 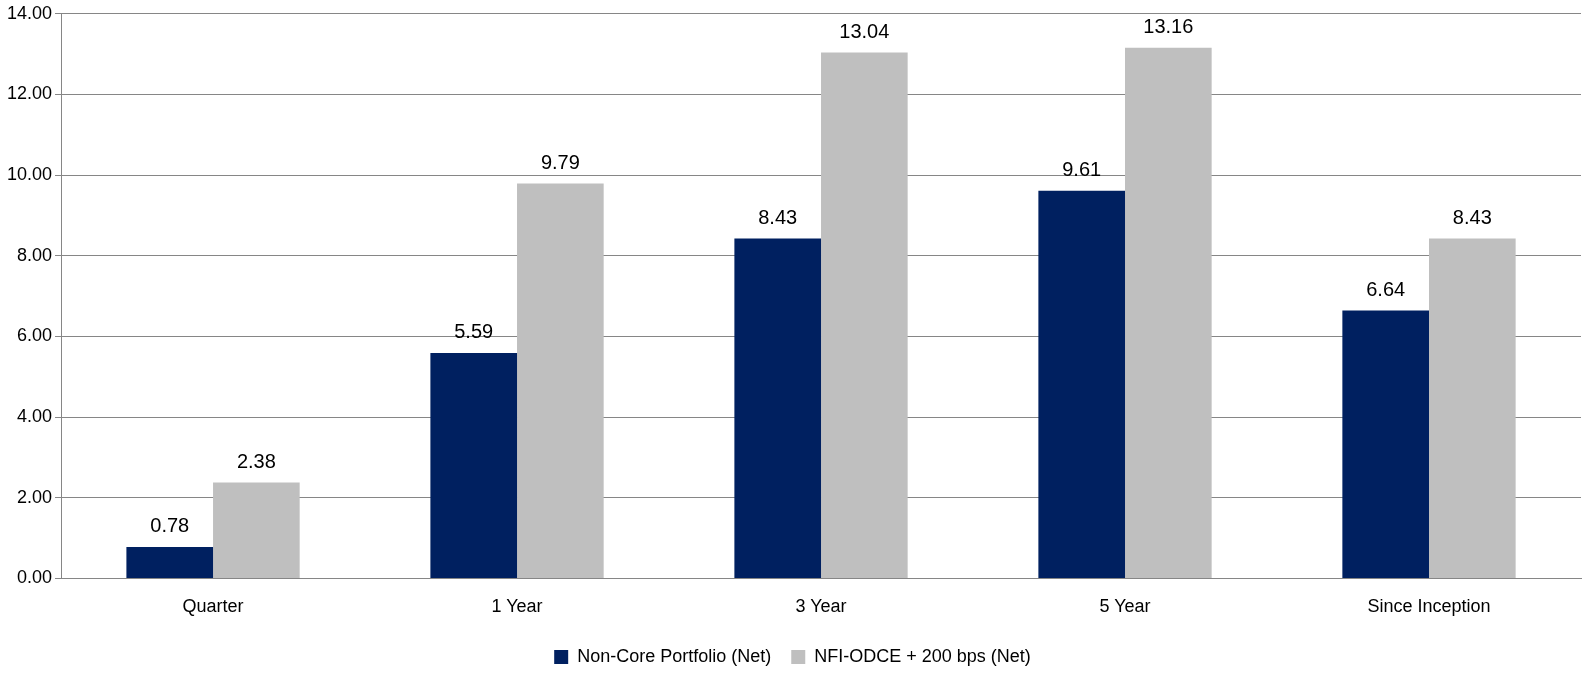 What do you see at coordinates (1125, 606) in the screenshot?
I see `x-tick-label: 5 Year` at bounding box center [1125, 606].